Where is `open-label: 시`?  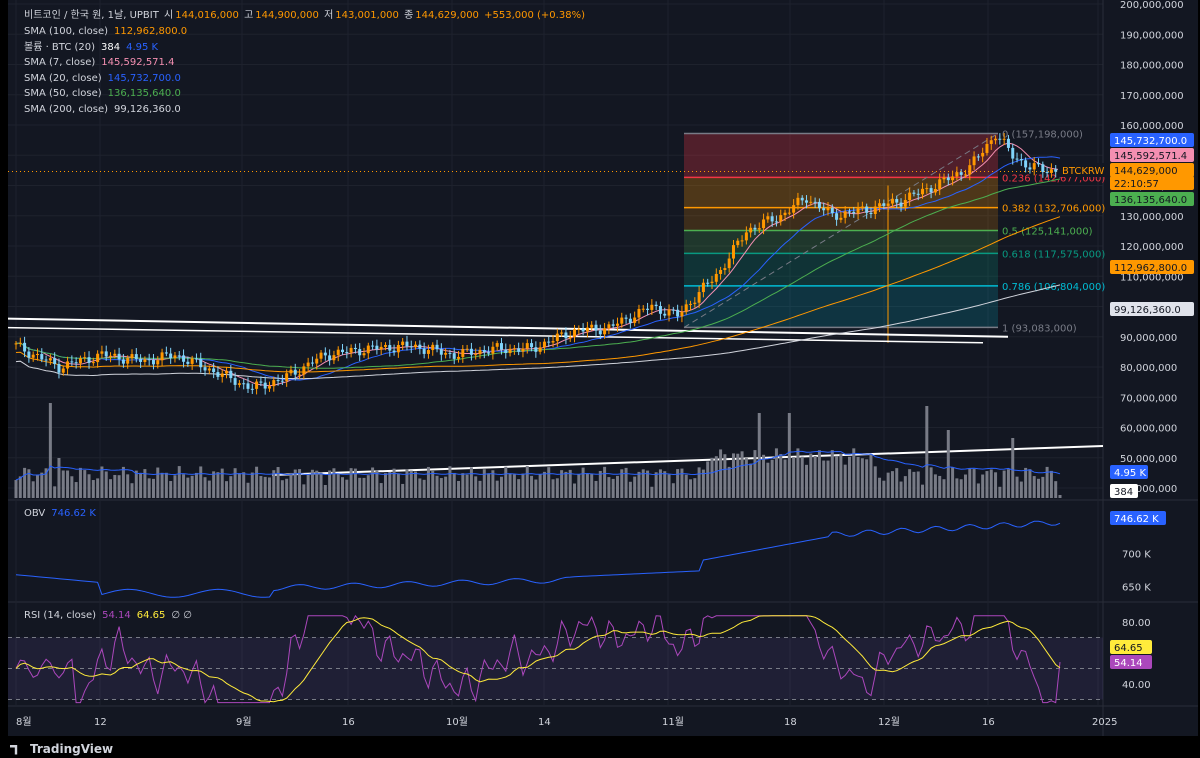 open-label: 시 is located at coordinates (169, 15).